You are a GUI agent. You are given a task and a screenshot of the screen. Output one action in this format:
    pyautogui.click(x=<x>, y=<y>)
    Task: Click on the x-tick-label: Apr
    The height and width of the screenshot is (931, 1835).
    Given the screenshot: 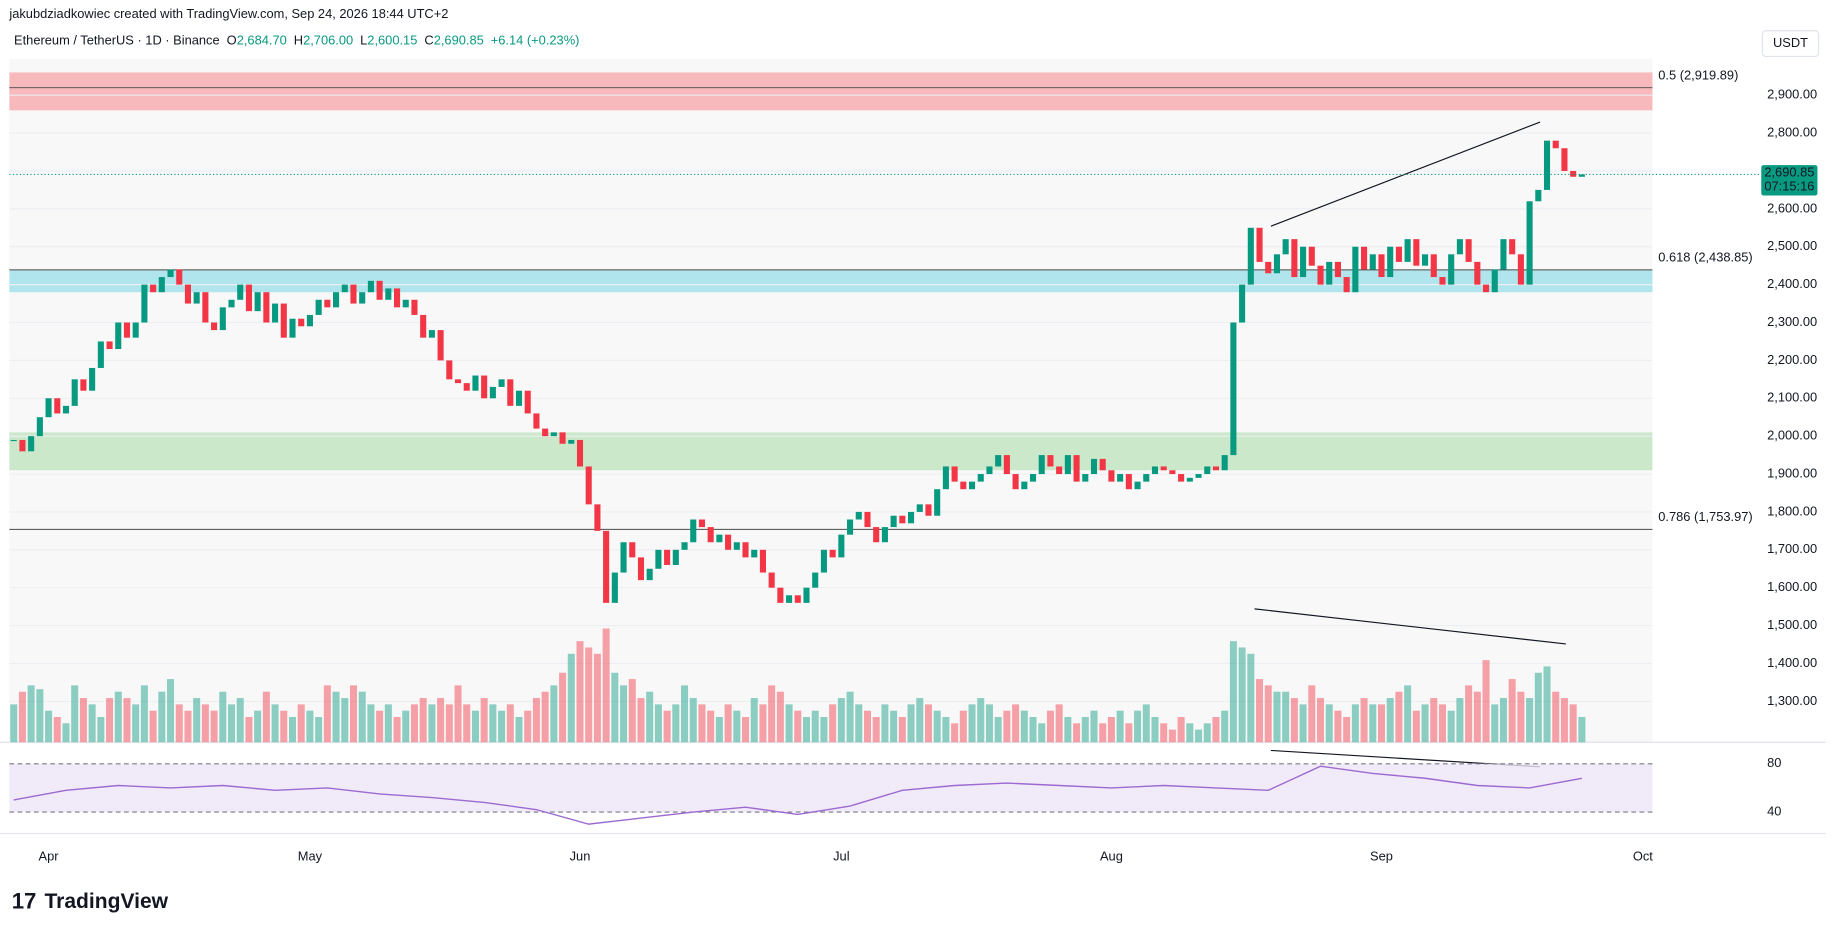 What is the action you would take?
    pyautogui.click(x=49, y=855)
    